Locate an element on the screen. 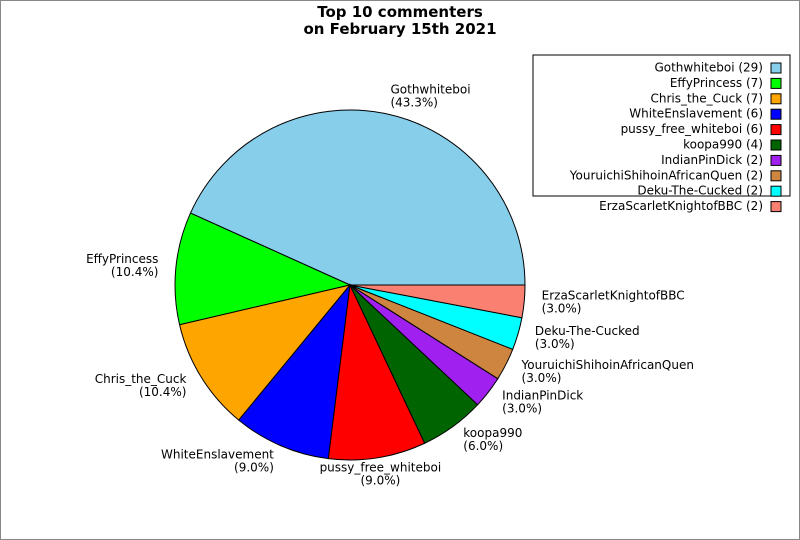 This screenshot has width=800, height=540. slice-label: EffyPrincess is located at coordinates (122, 259).